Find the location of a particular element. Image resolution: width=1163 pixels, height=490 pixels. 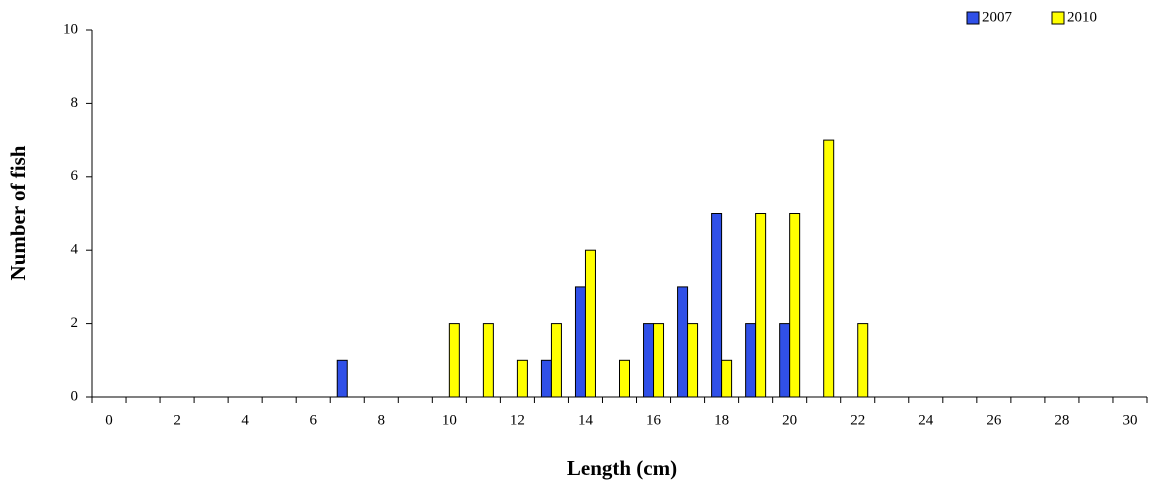

x-tick-label: 8 is located at coordinates (382, 420).